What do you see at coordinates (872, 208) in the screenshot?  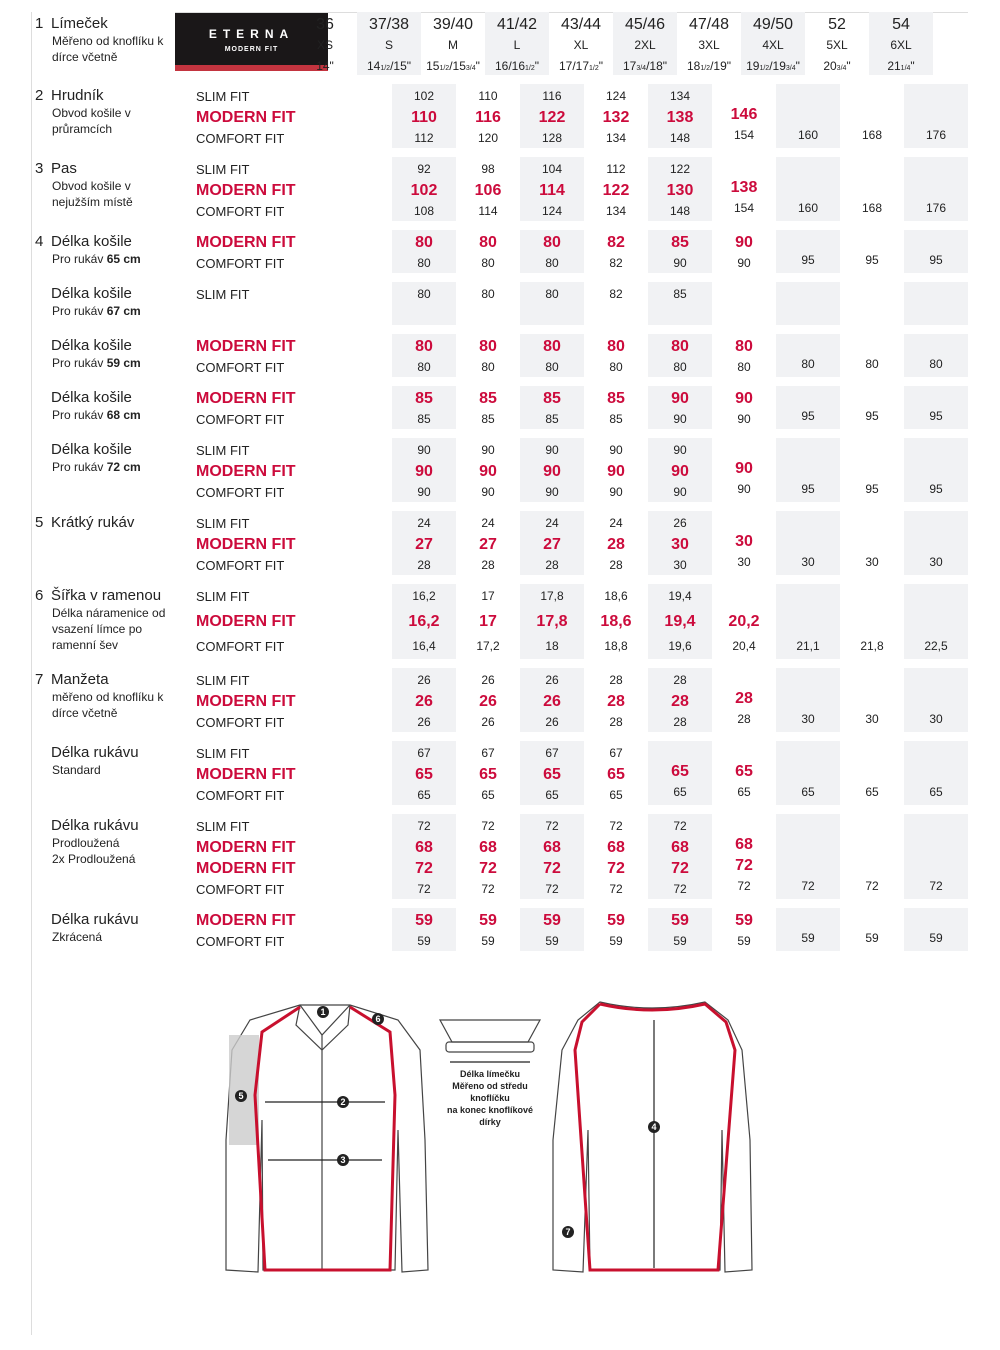 I see `measurement-value: 168` at bounding box center [872, 208].